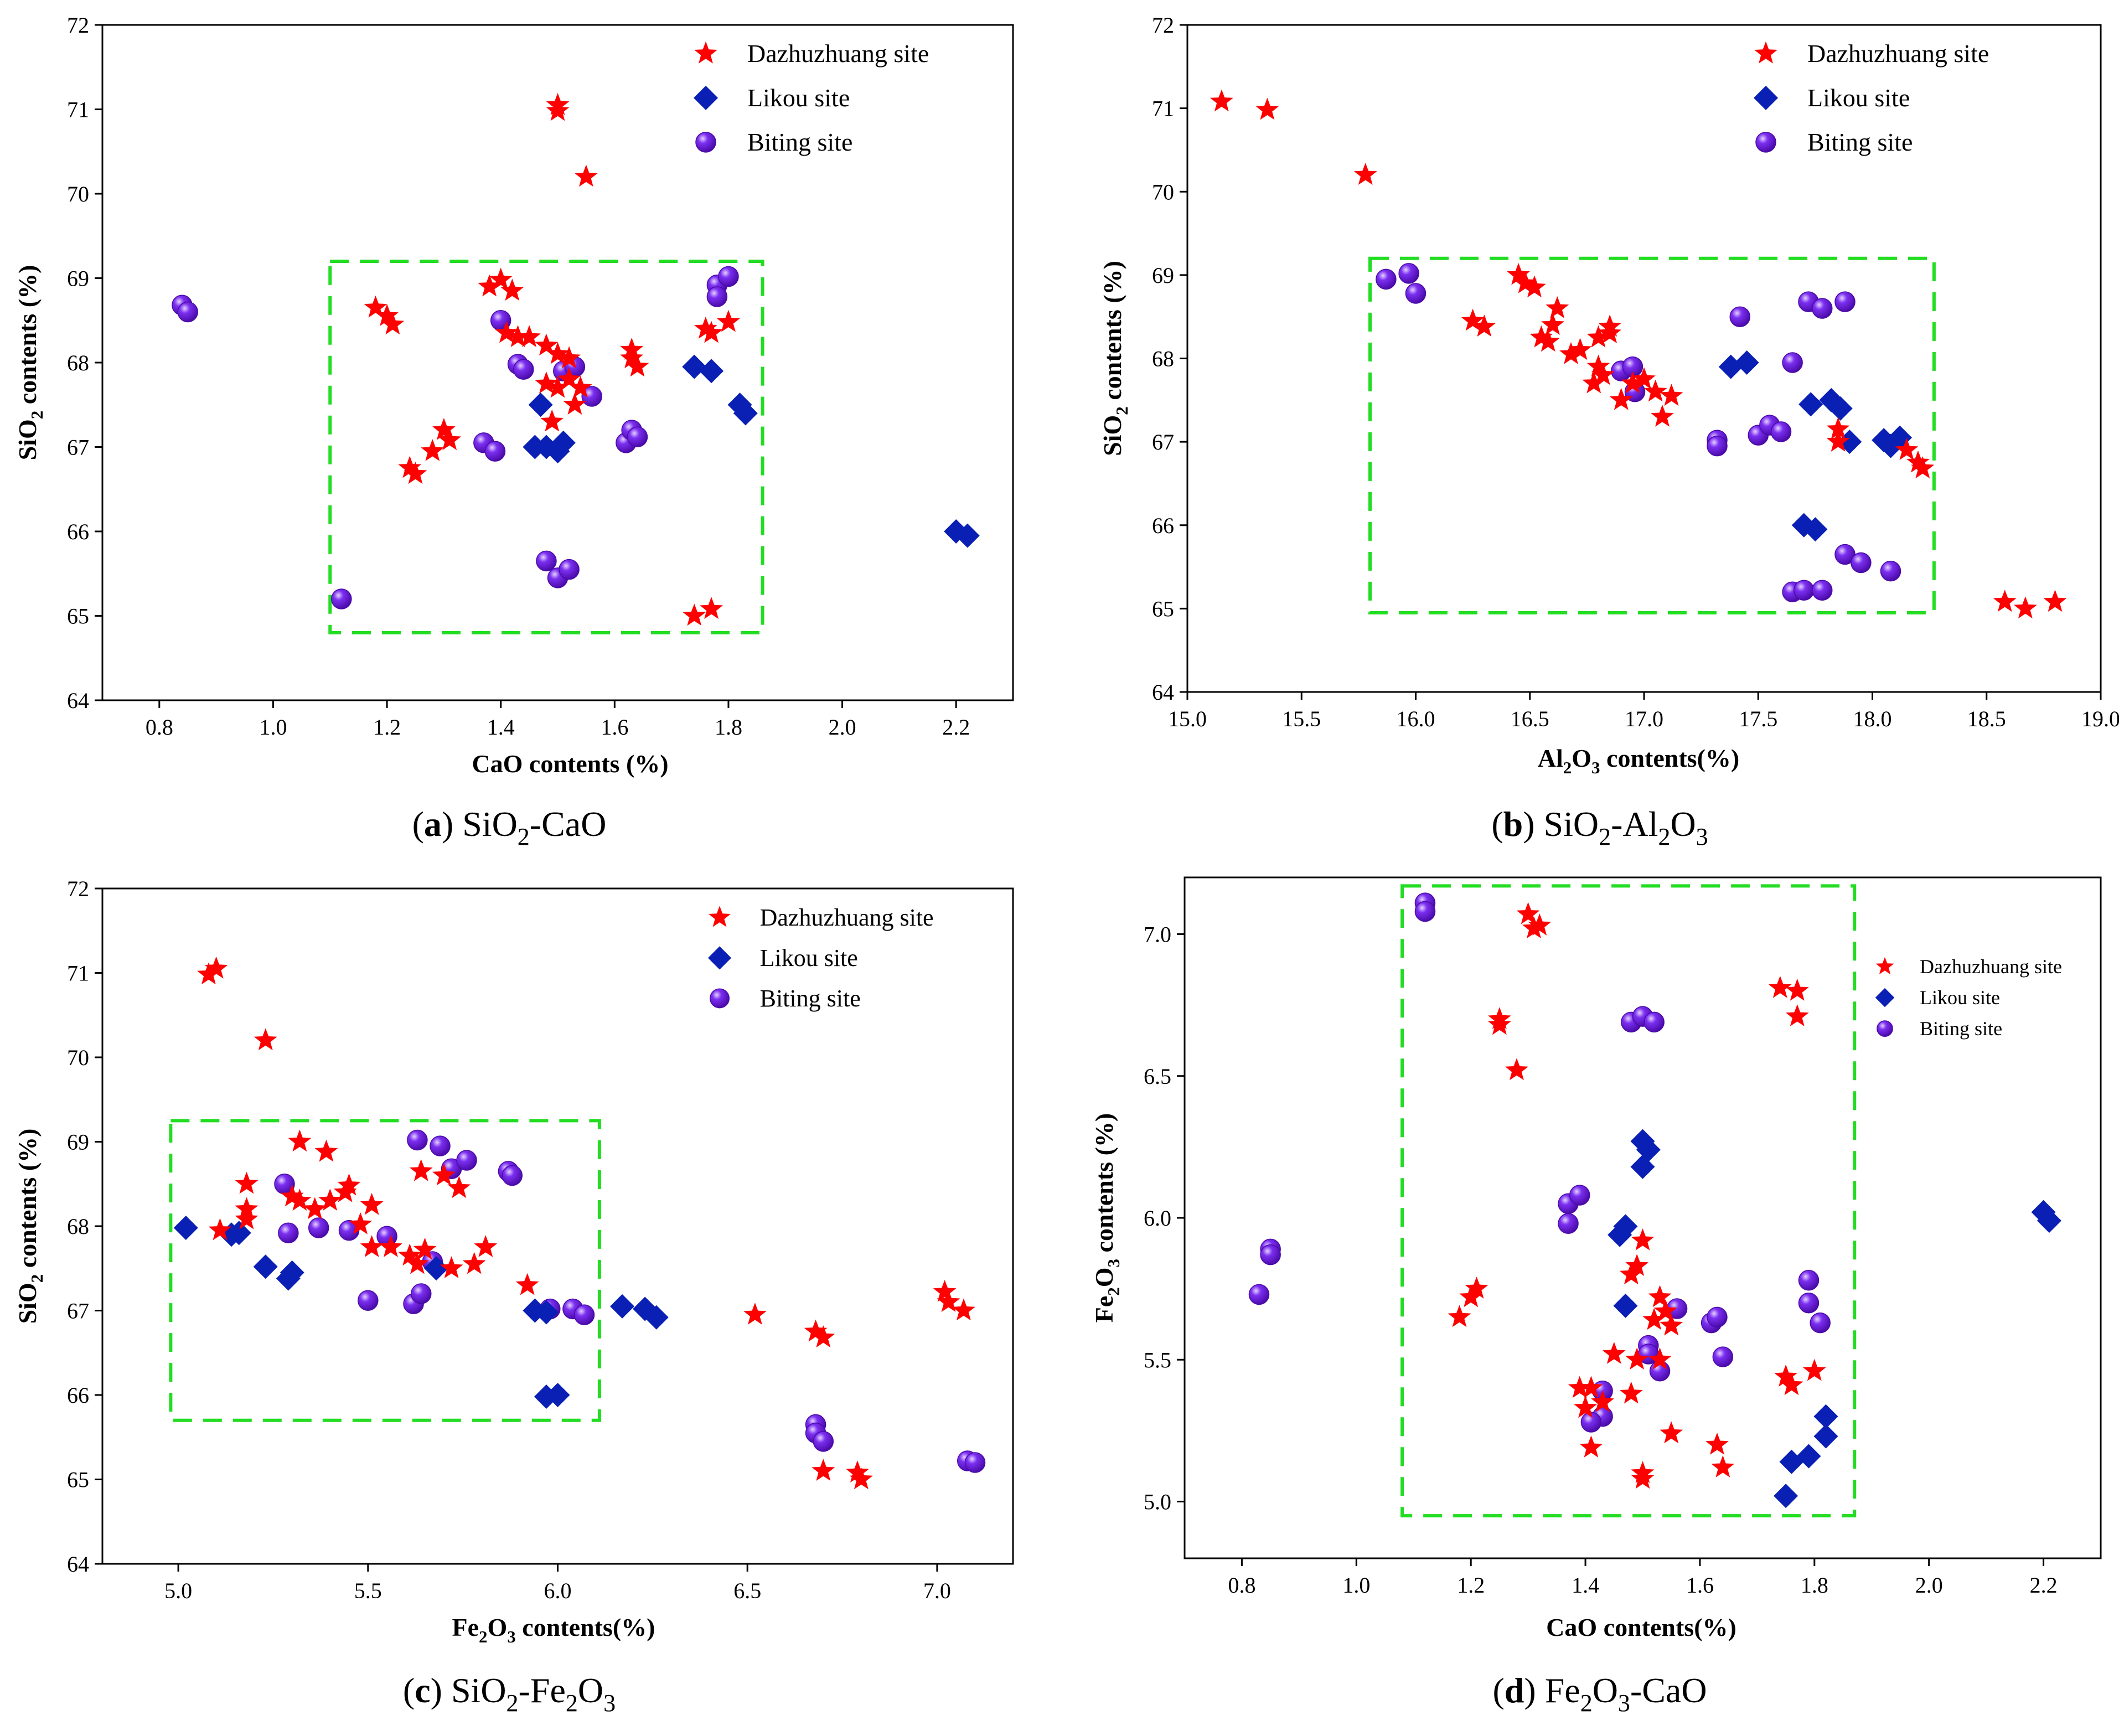 This screenshot has height=1736, width=2119. I want to click on x-tick-label: 16.5, so click(1530, 719).